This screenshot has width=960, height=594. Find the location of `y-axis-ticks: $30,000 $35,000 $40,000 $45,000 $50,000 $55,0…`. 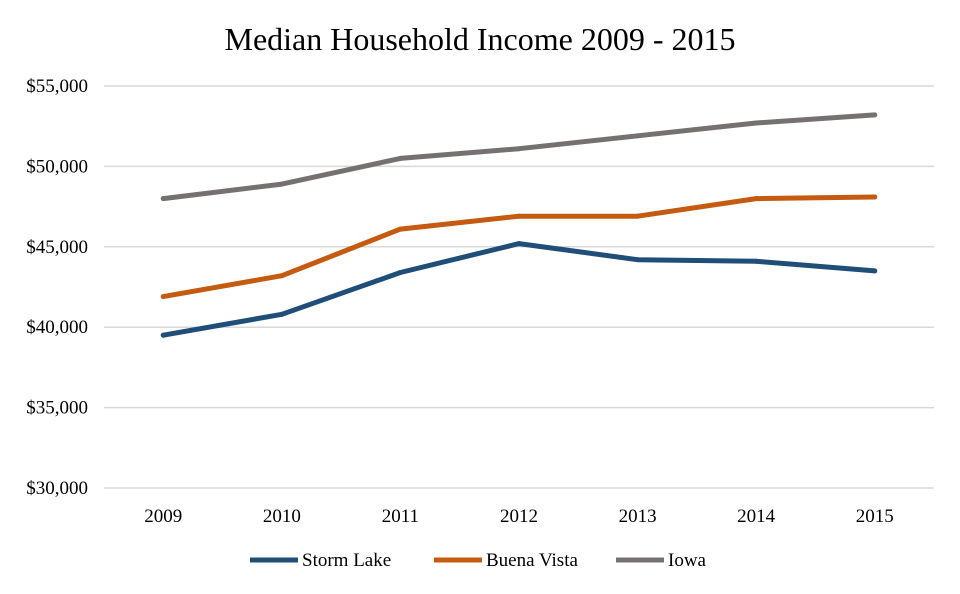

y-axis-ticks: $30,000 $35,000 $40,000 $45,000 $50,000 $55,0… is located at coordinates (57, 287).